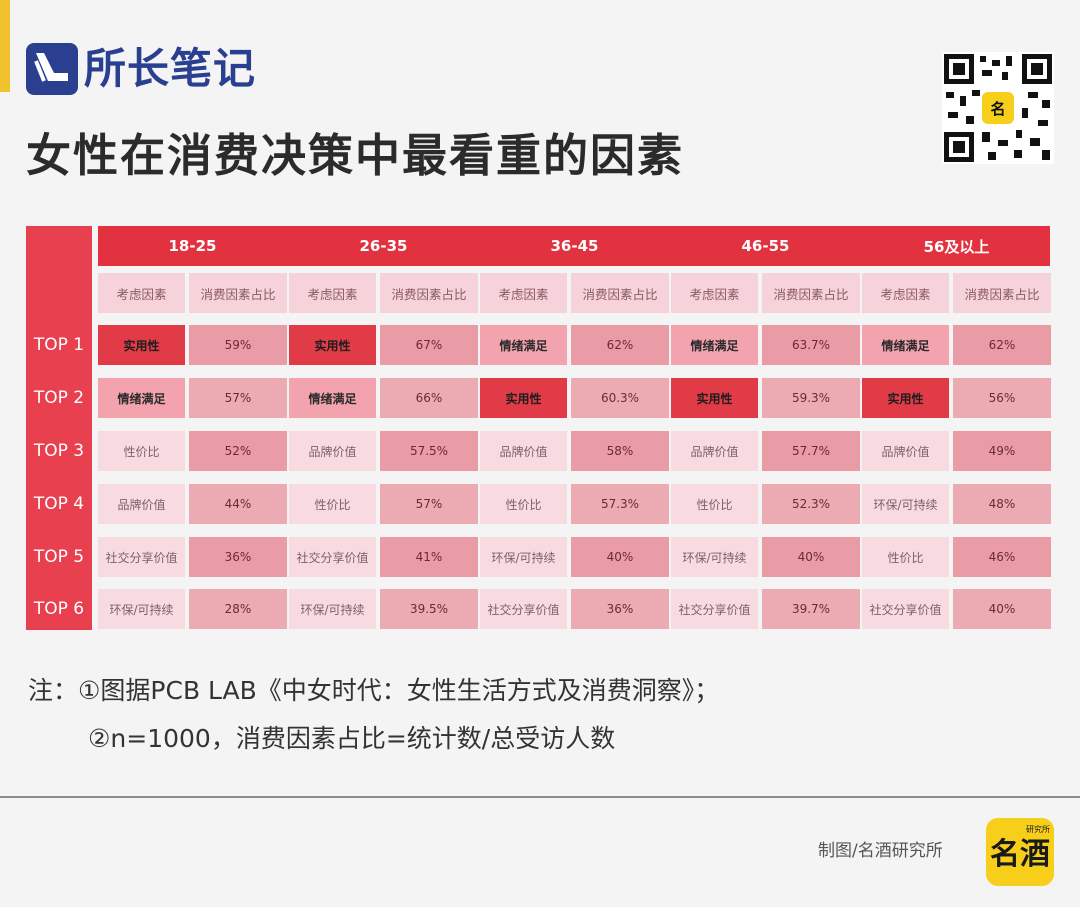 This screenshot has height=907, width=1080. I want to click on age-group-header: 36-45, so click(574, 246).